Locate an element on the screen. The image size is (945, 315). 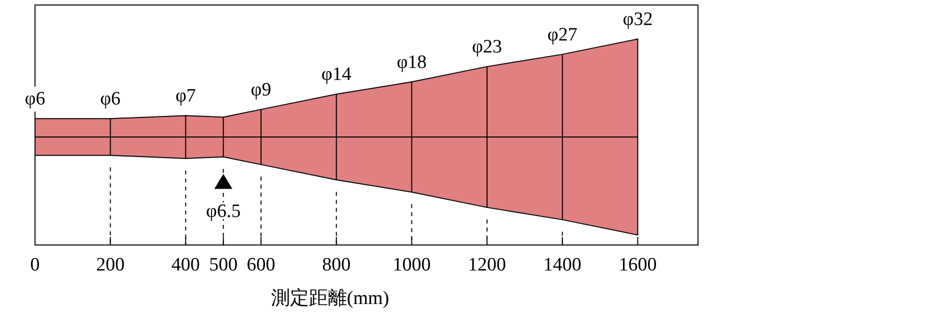
x-tick-label: 600 is located at coordinates (261, 265).